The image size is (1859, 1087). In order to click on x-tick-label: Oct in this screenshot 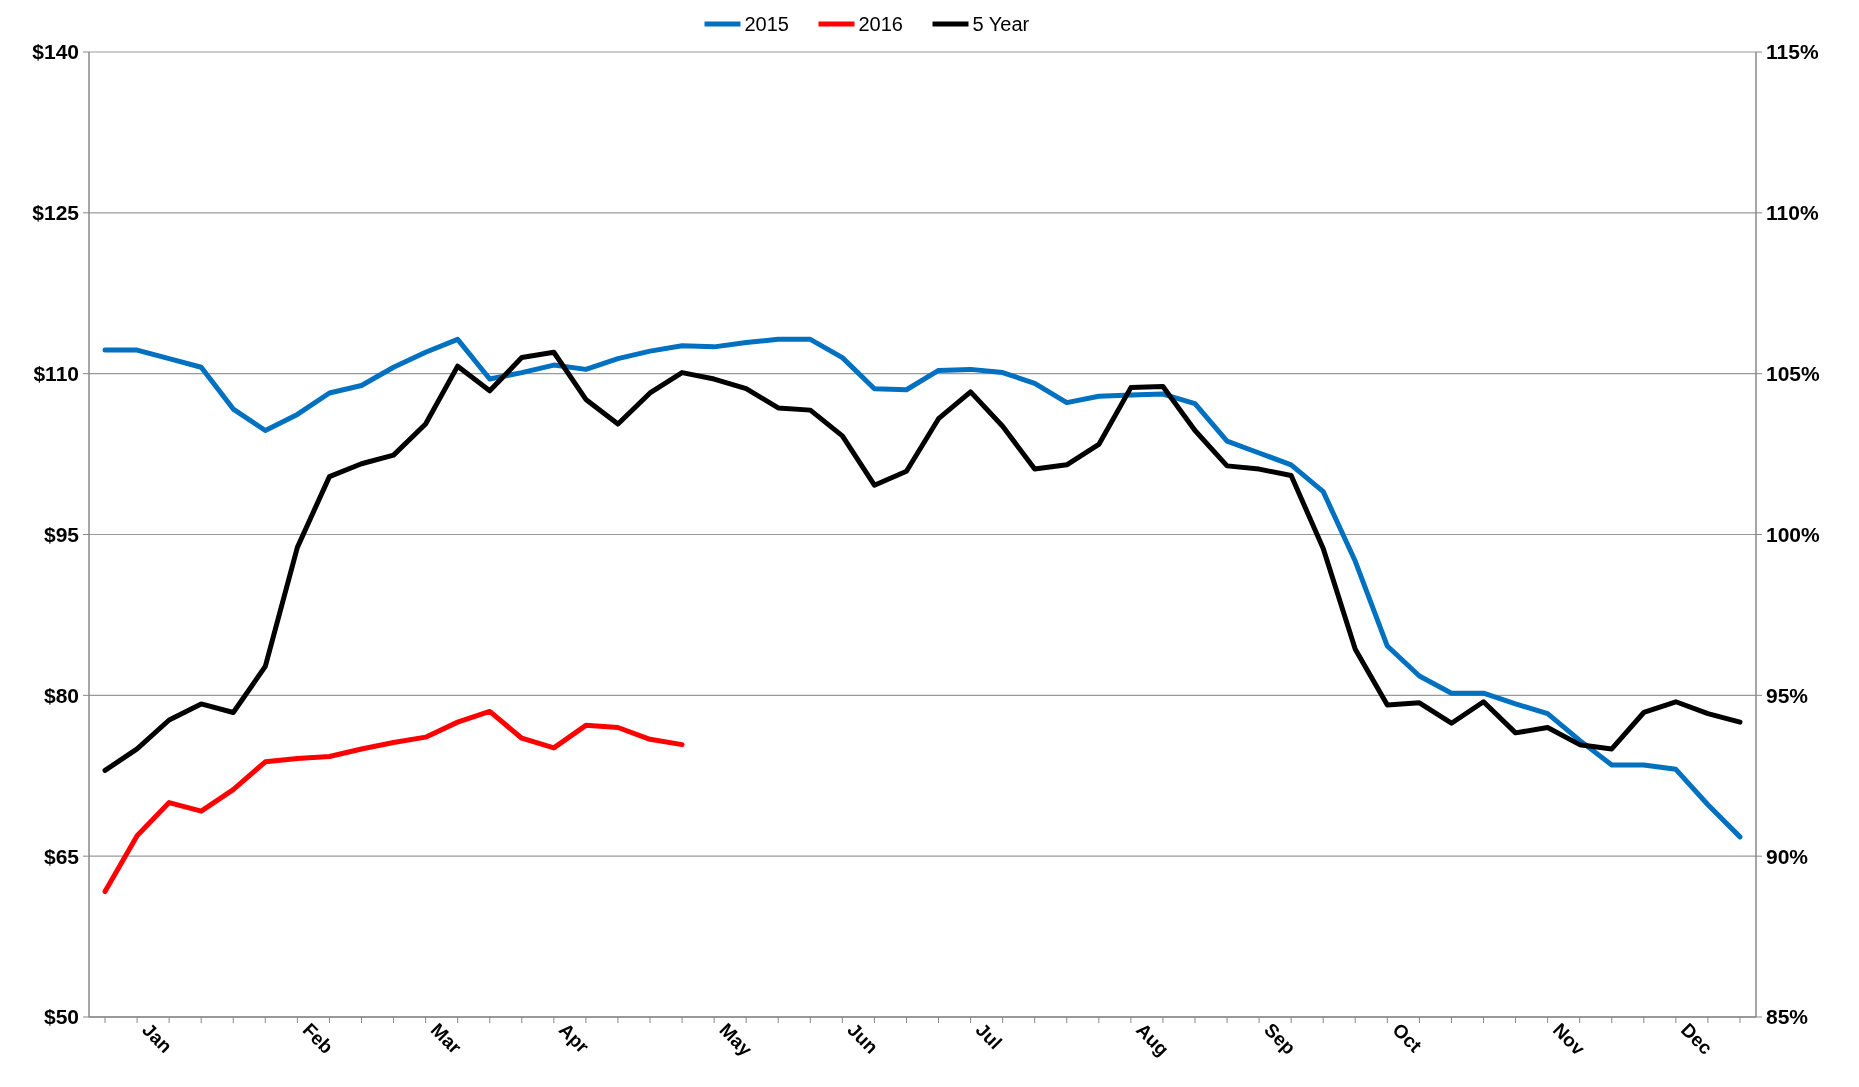, I will do `click(1407, 1037)`.